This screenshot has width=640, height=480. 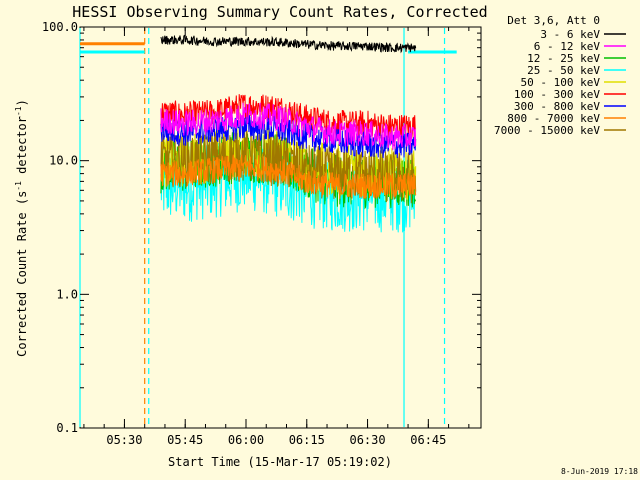 What do you see at coordinates (67, 428) in the screenshot?
I see `y-tick-label: 0.1` at bounding box center [67, 428].